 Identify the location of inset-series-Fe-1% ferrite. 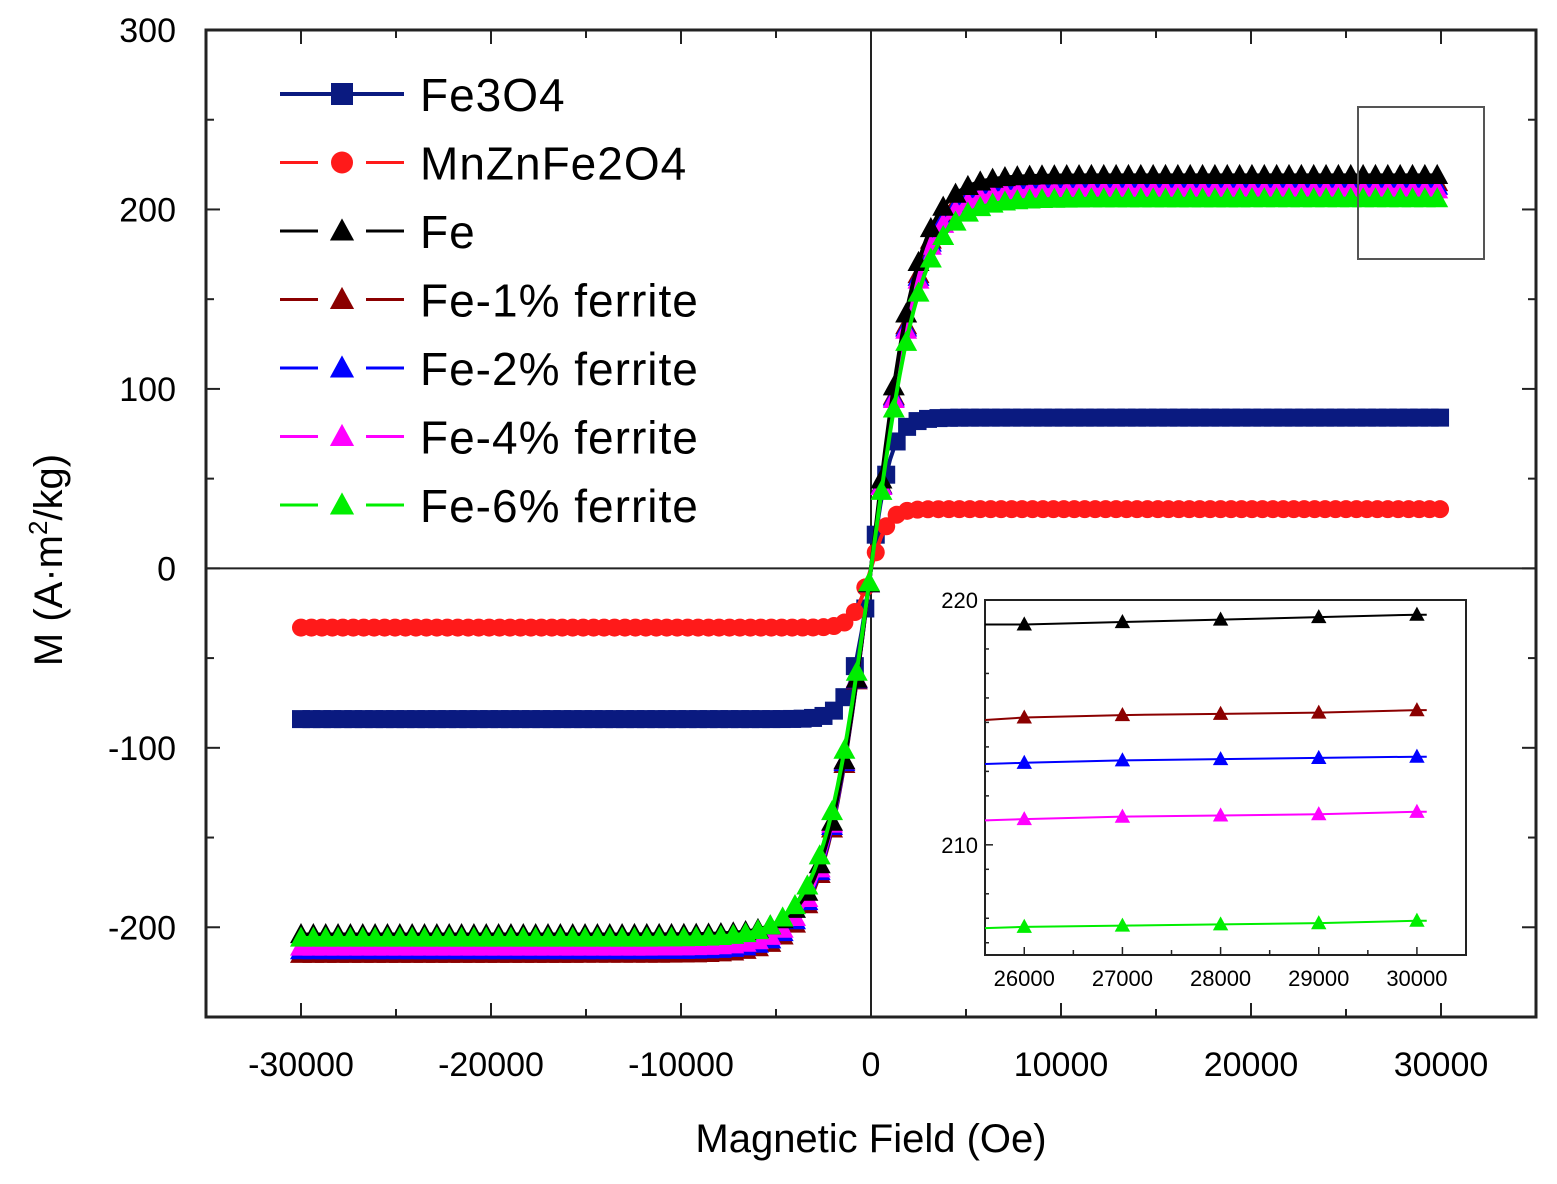
(1205, 713).